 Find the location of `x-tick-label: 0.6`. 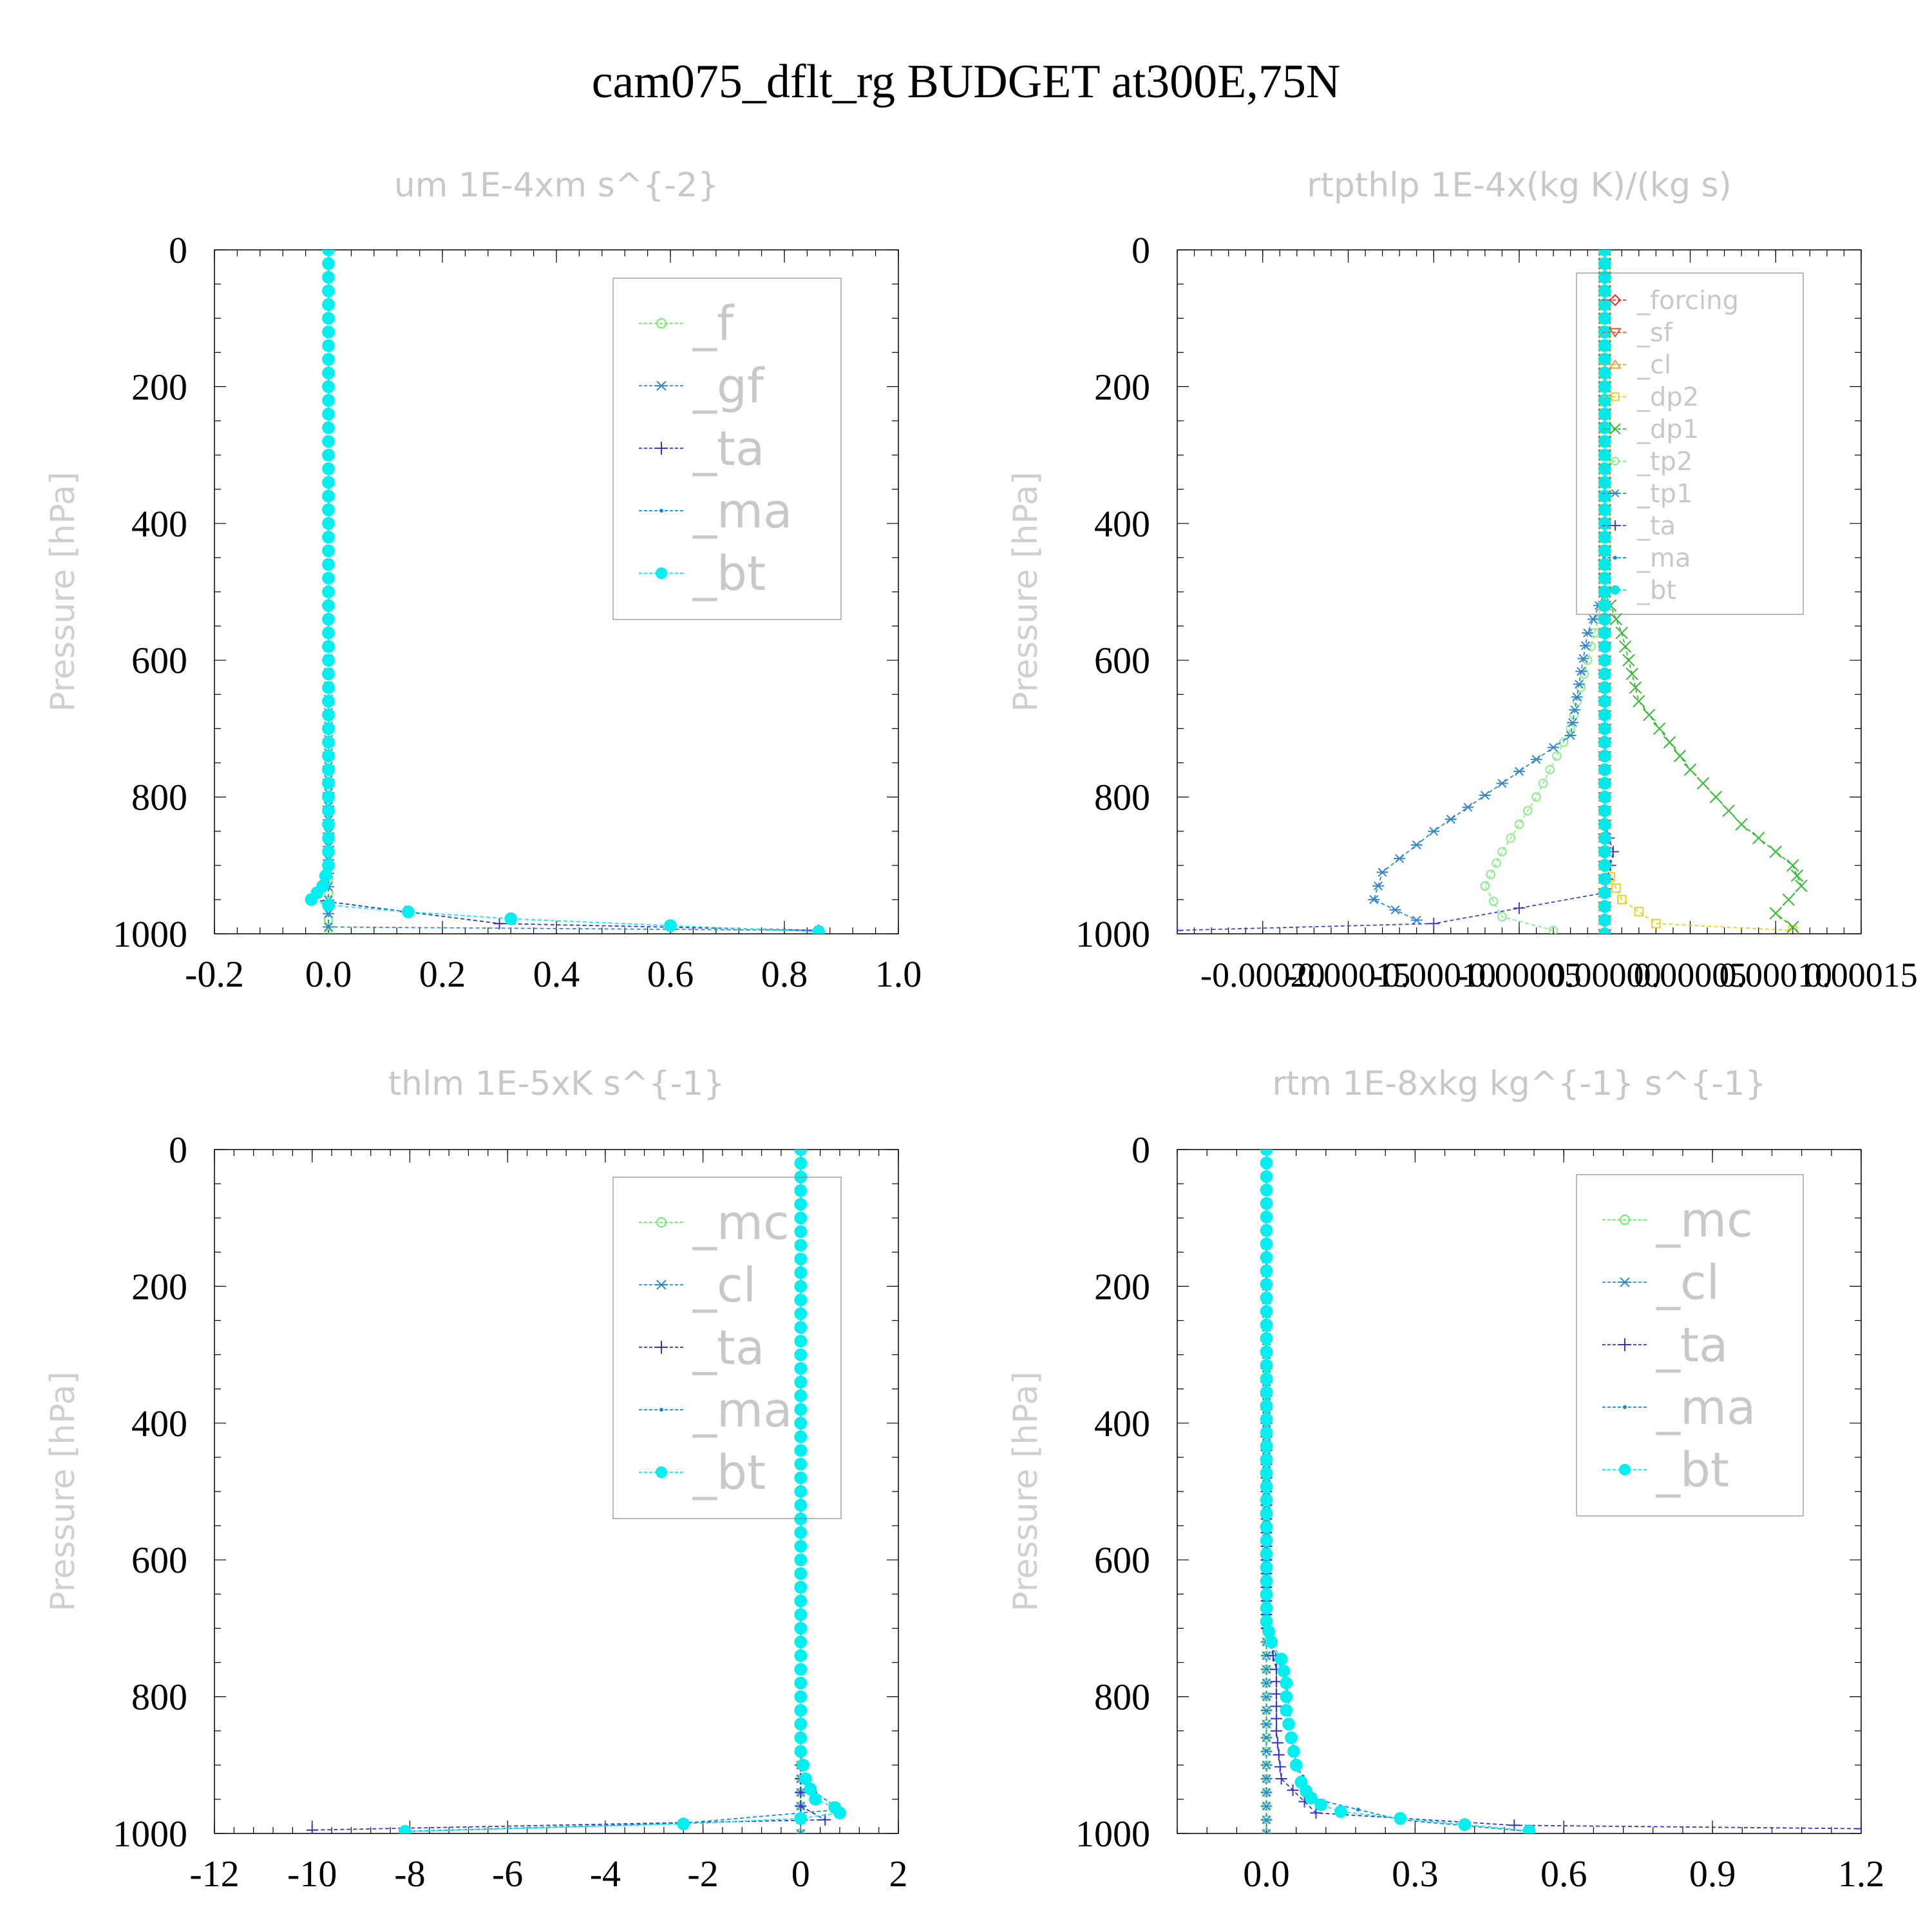

x-tick-label: 0.6 is located at coordinates (670, 974).